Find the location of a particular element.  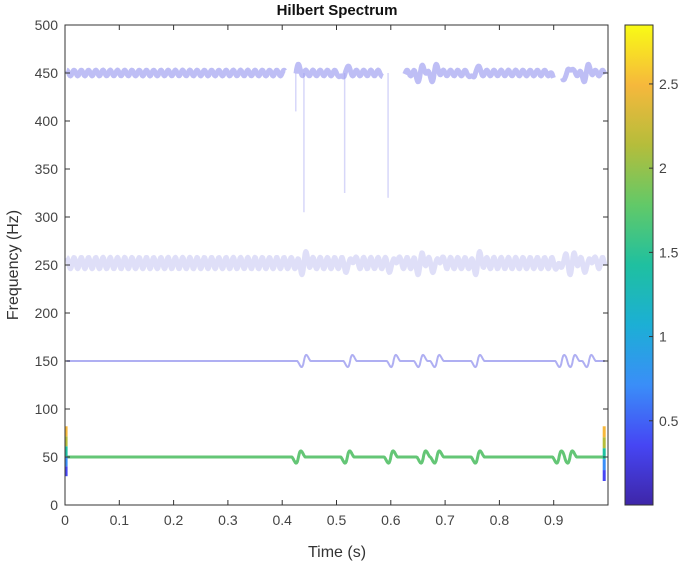

chart-title: Hilbert Spectrum is located at coordinates (337, 10).